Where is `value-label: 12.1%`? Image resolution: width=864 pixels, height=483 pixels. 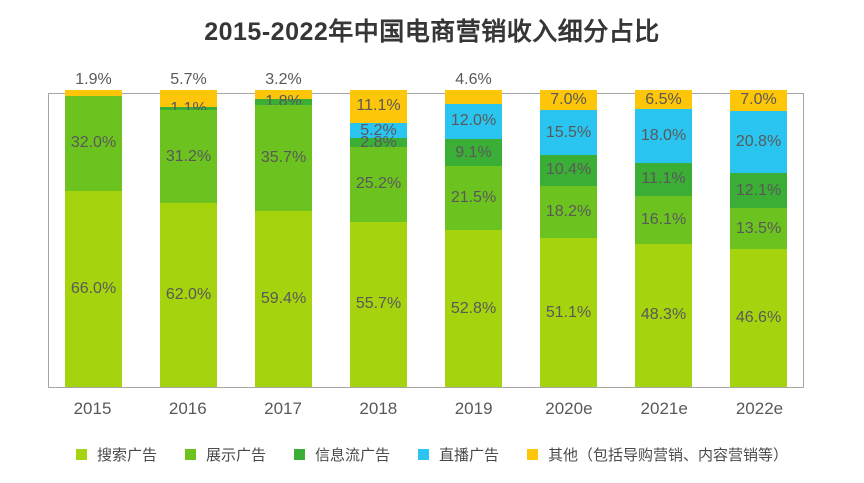 value-label: 12.1% is located at coordinates (758, 190).